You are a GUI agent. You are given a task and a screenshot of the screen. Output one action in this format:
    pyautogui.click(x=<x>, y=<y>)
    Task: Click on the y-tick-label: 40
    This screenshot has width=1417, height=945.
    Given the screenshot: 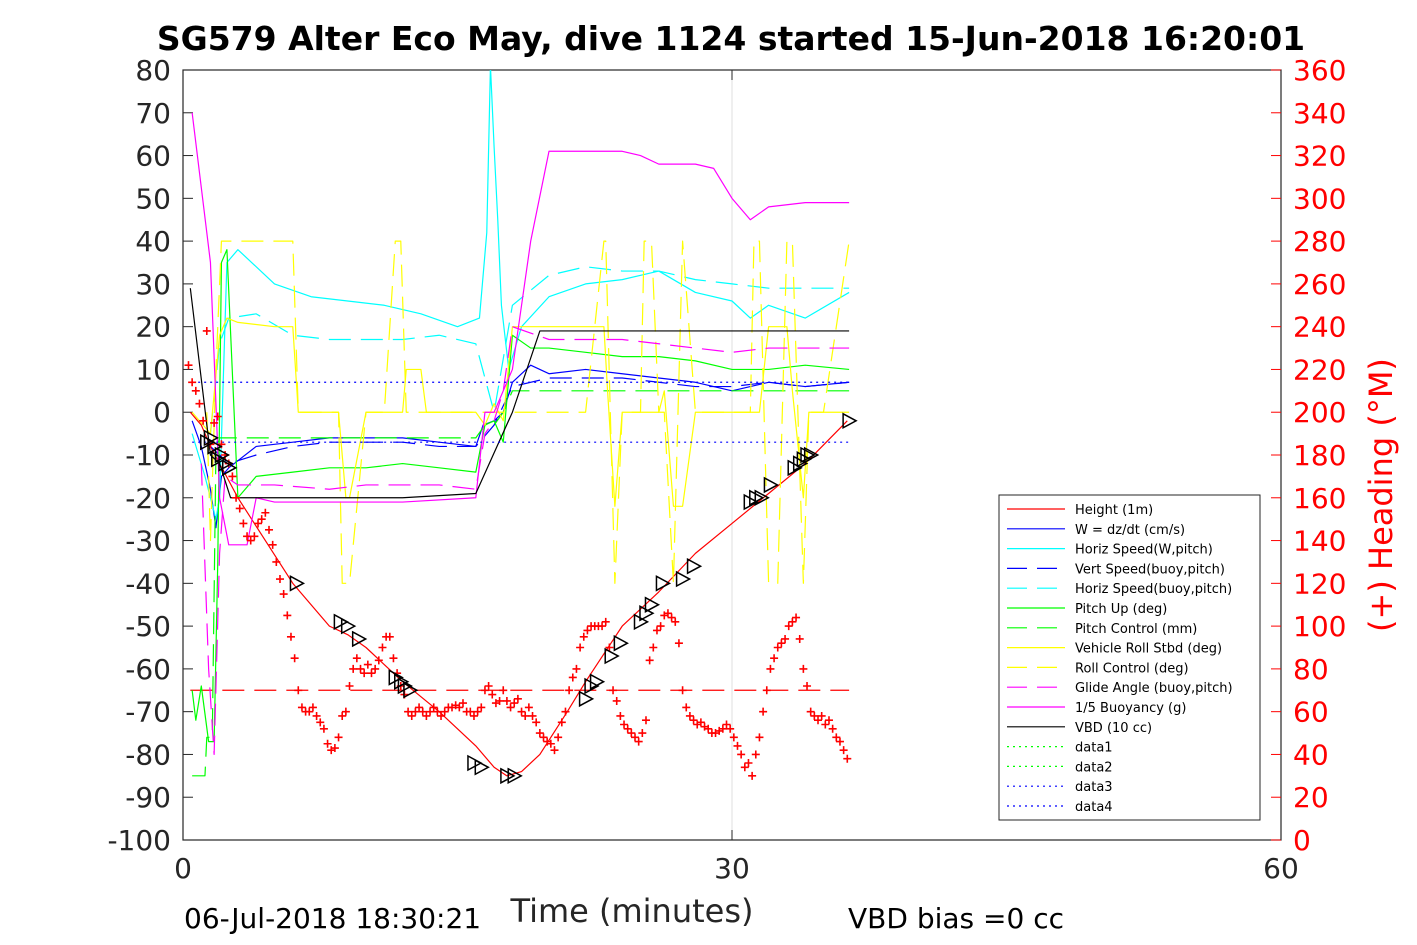 What is the action you would take?
    pyautogui.click(x=153, y=241)
    